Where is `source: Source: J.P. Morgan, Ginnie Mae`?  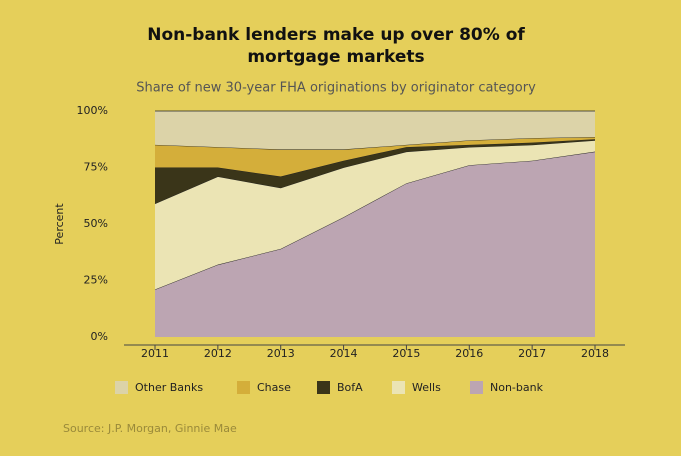 source: Source: J.P. Morgan, Ginnie Mae is located at coordinates (150, 428).